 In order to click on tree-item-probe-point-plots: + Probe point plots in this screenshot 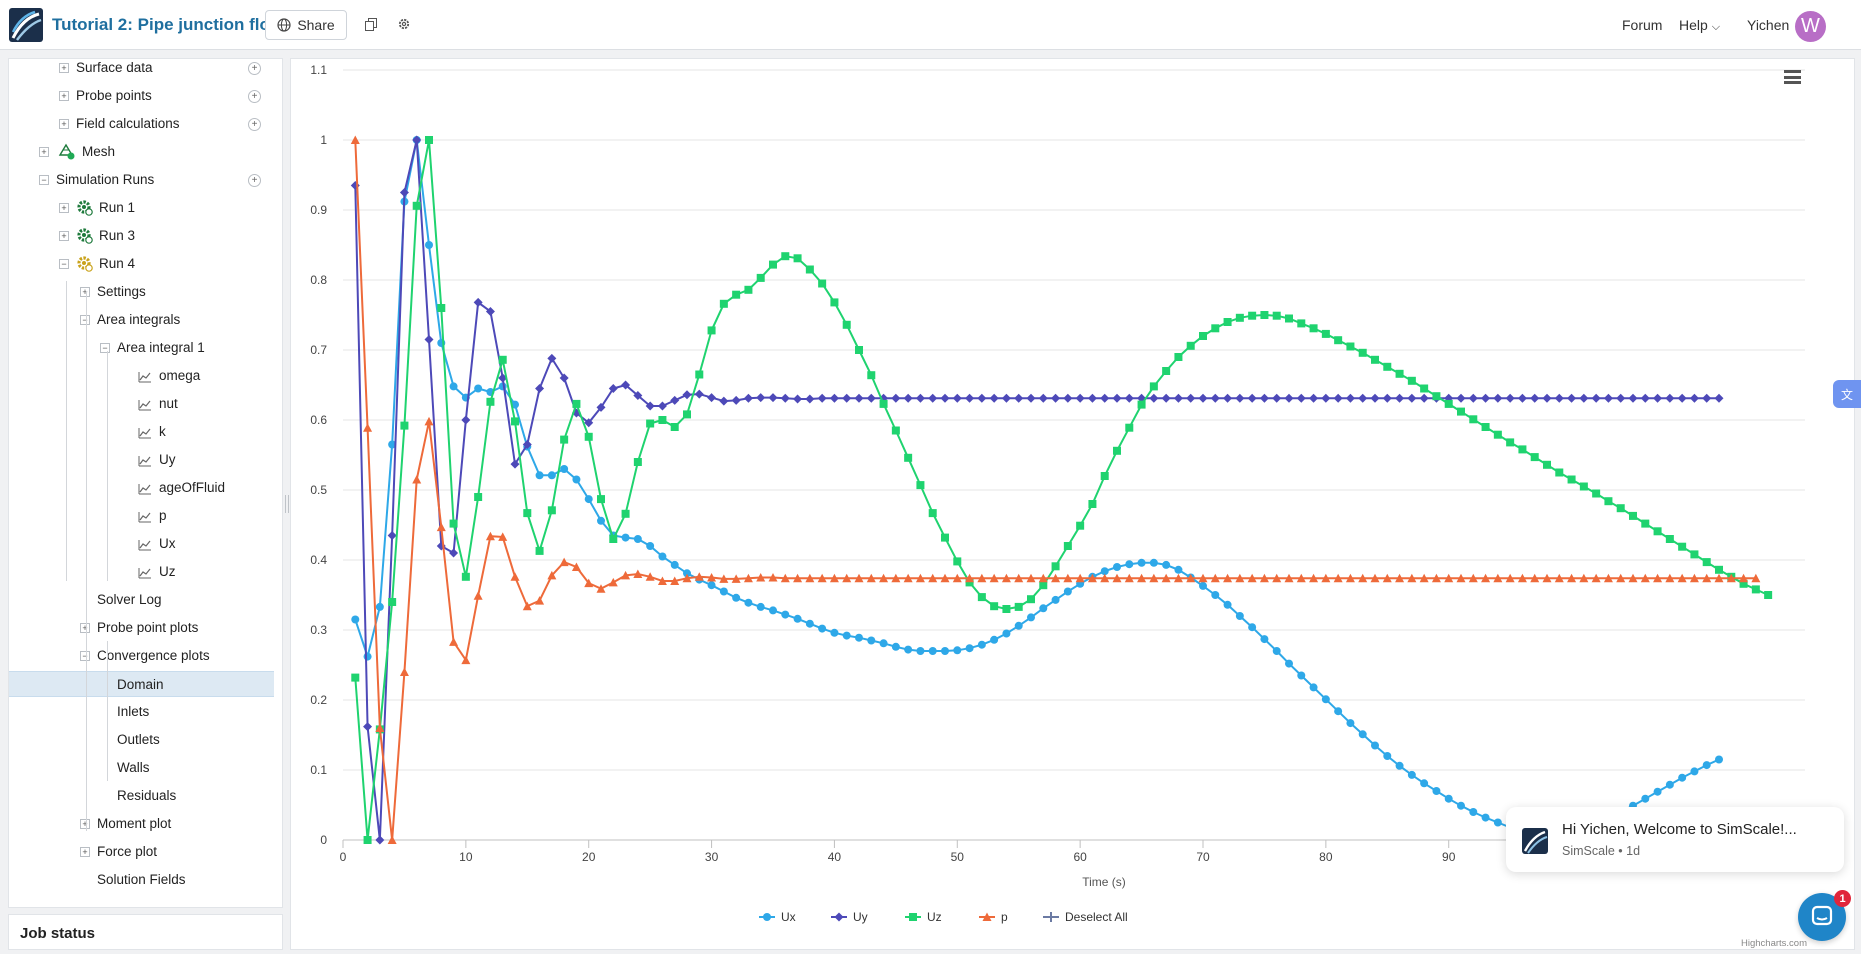, I will do `click(141, 628)`.